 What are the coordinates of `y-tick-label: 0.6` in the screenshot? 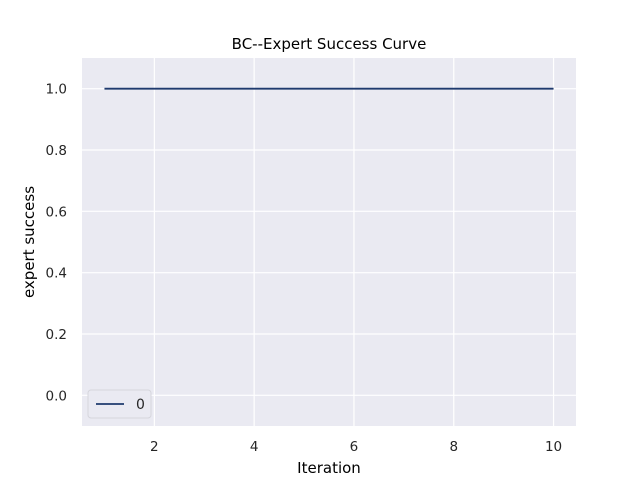 It's located at (56, 212).